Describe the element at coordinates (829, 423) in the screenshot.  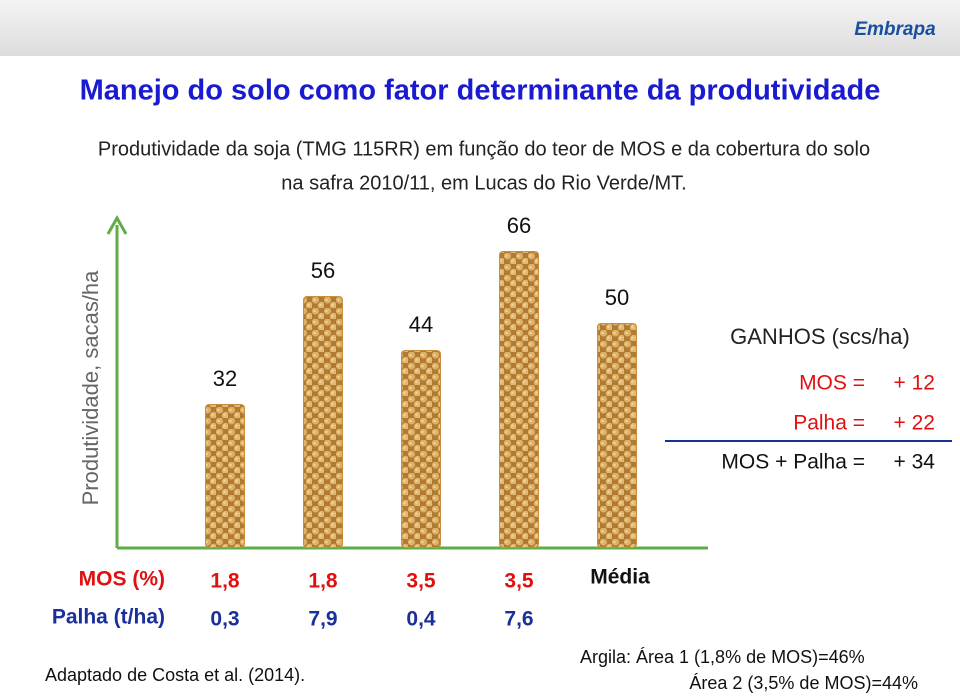
I see `gains-label: Palha =` at that location.